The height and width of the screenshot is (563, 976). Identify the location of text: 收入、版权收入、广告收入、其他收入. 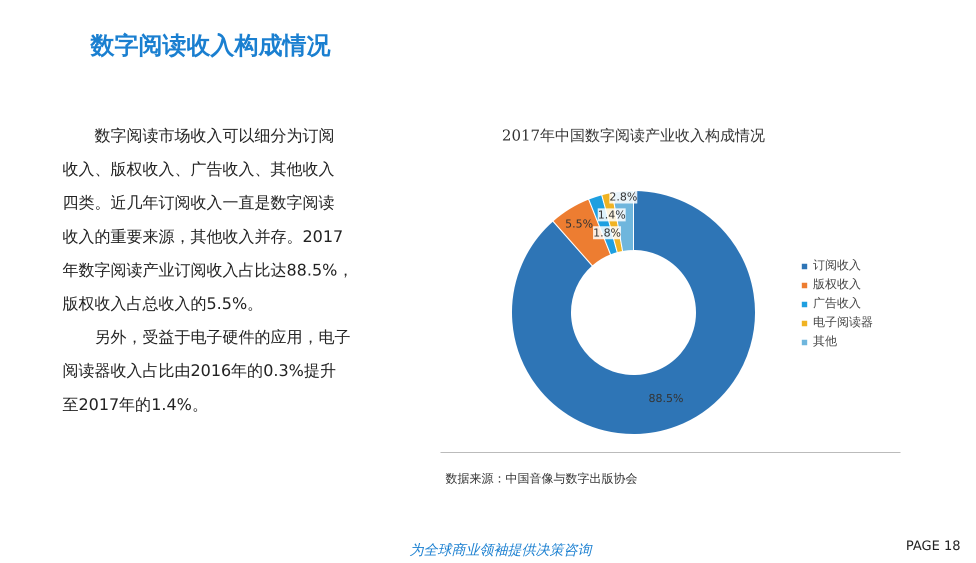
(198, 169).